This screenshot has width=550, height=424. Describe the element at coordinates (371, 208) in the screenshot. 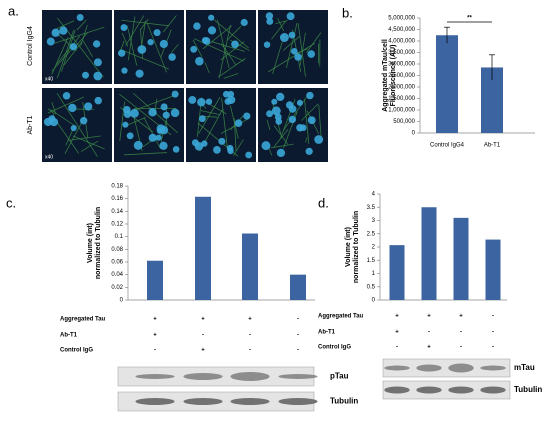

I see `y-tick-label: 3.5` at that location.